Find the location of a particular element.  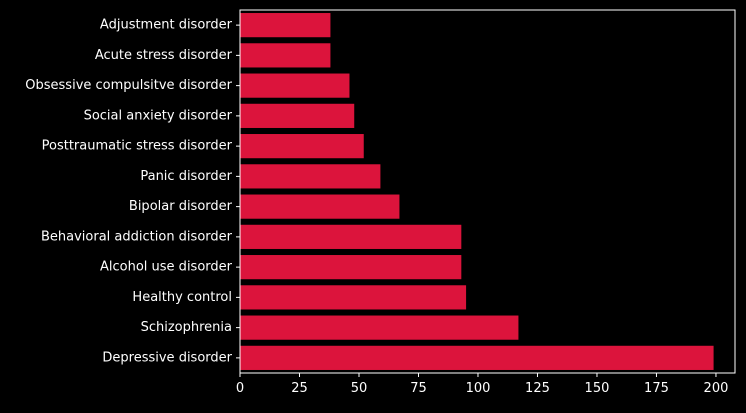

x-tick-label: 200 is located at coordinates (716, 388).